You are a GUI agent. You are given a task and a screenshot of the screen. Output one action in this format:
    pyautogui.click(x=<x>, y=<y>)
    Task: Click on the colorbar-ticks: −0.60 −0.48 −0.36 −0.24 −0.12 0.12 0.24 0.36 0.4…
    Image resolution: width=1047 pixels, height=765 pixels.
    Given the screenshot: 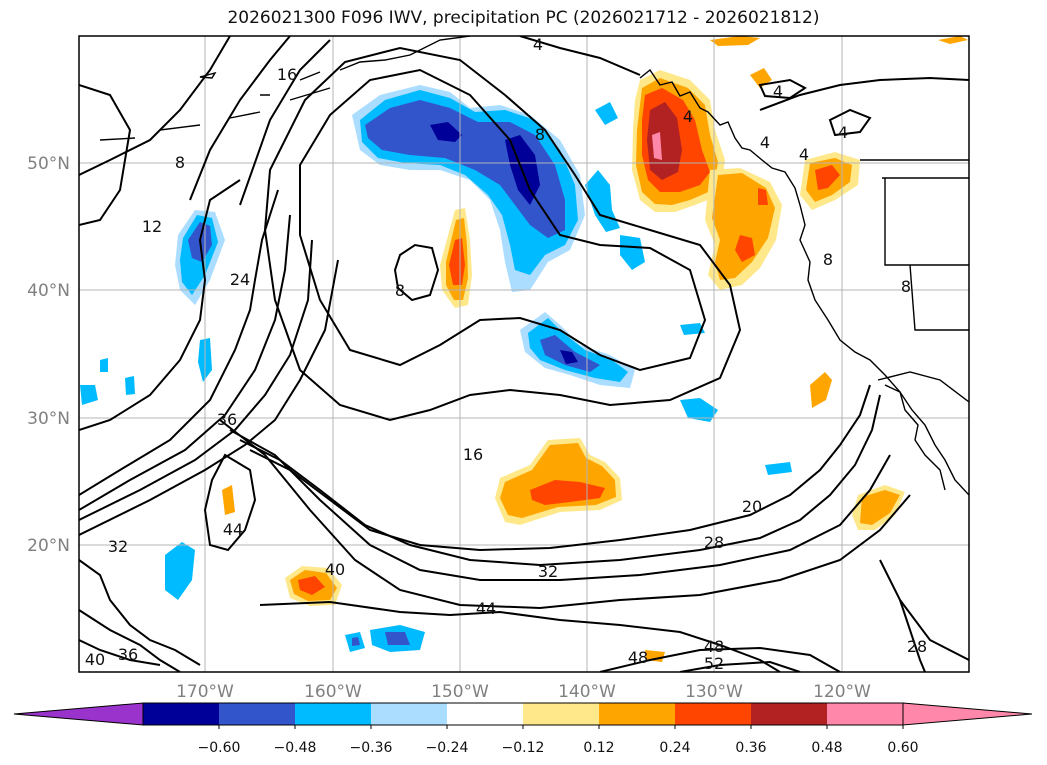 What is the action you would take?
    pyautogui.click(x=558, y=740)
    